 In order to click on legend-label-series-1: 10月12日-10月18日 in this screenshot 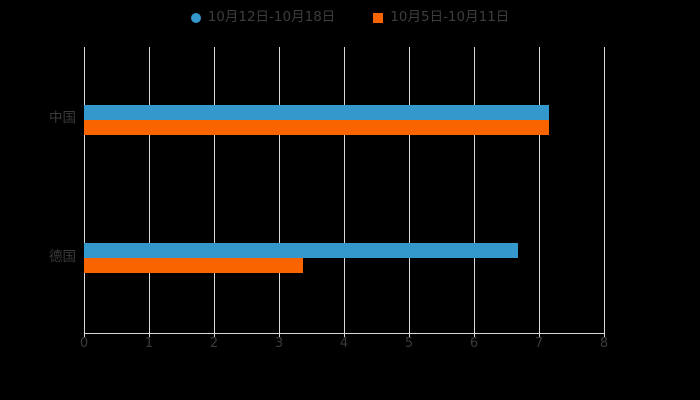, I will do `click(271, 17)`.